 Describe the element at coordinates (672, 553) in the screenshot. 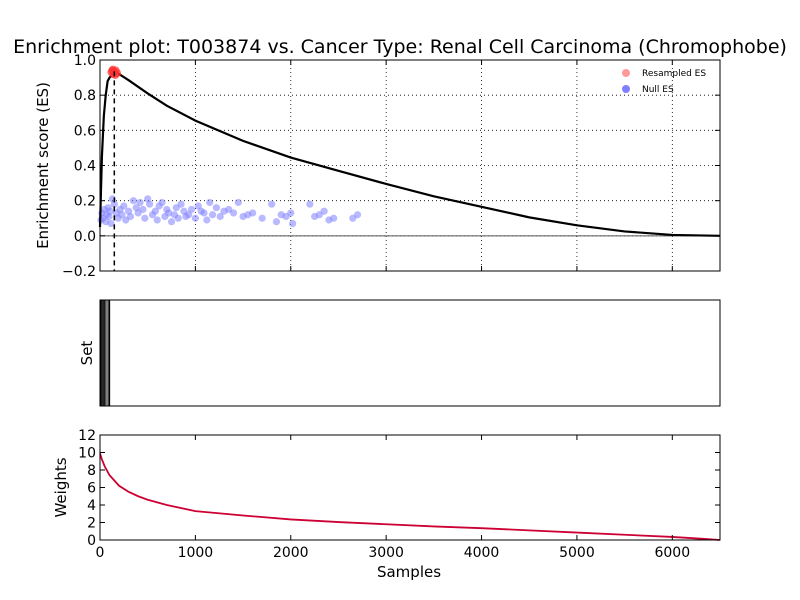

I see `x-tick-label: 6000` at that location.